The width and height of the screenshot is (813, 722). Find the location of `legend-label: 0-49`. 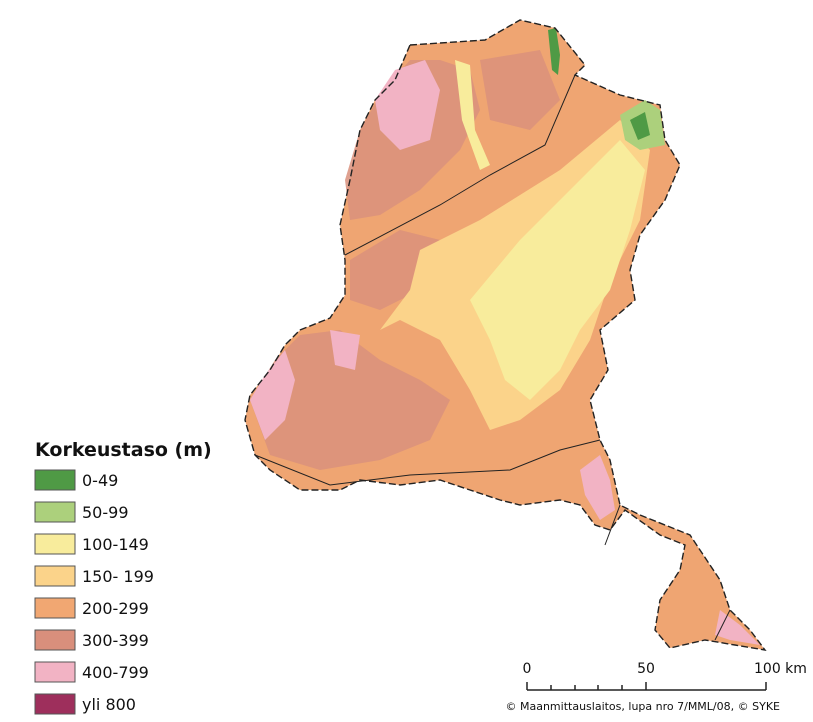

legend-label: 0-49 is located at coordinates (100, 480).